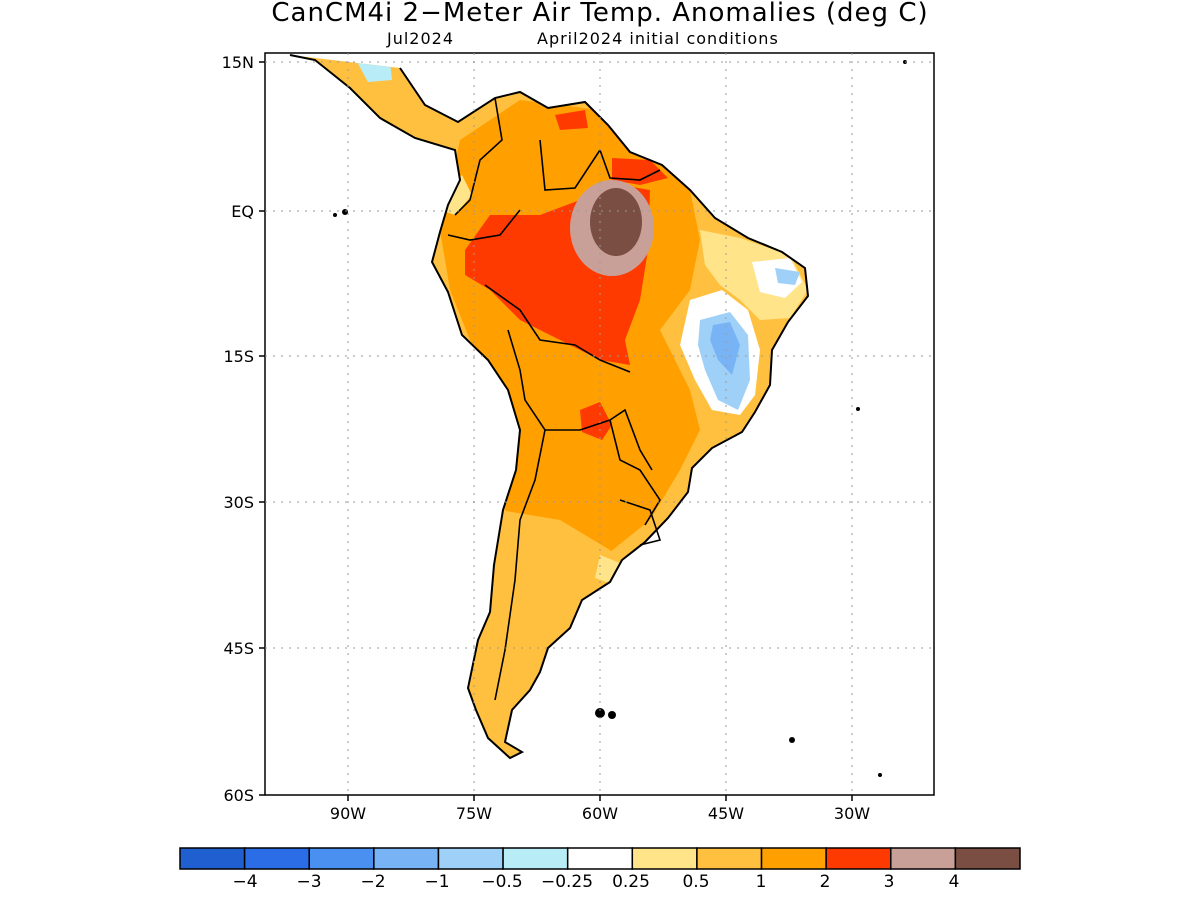  I want to click on legend-label-4: −1, so click(437, 882).